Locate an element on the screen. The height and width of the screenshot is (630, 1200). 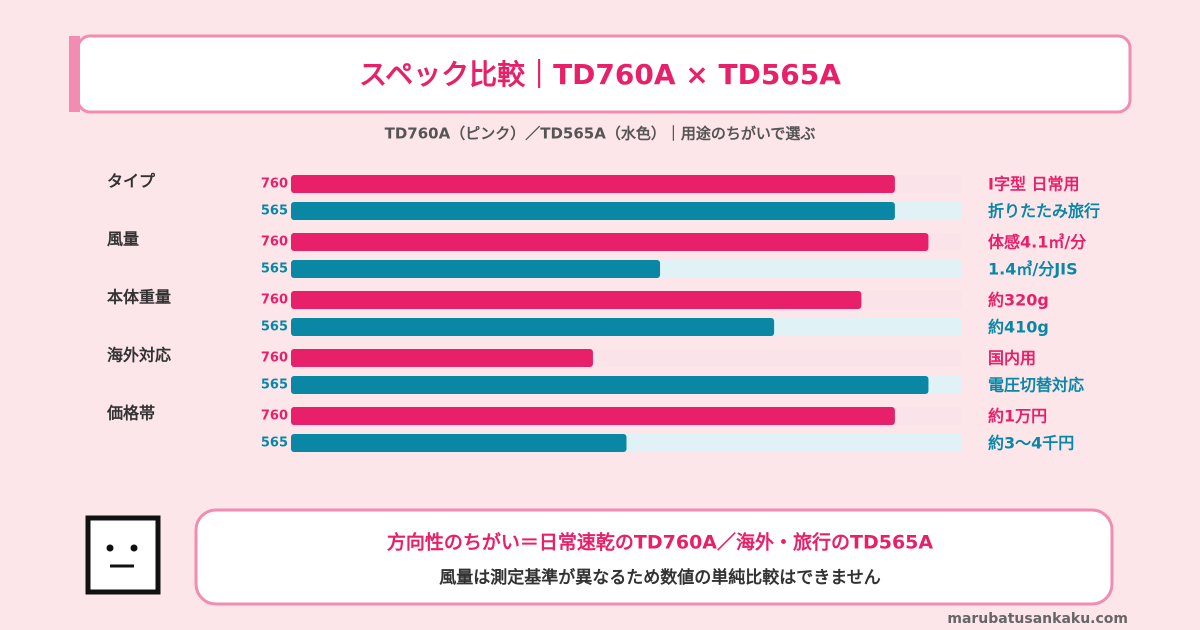
bar-note: 国内用 is located at coordinates (1012, 358).